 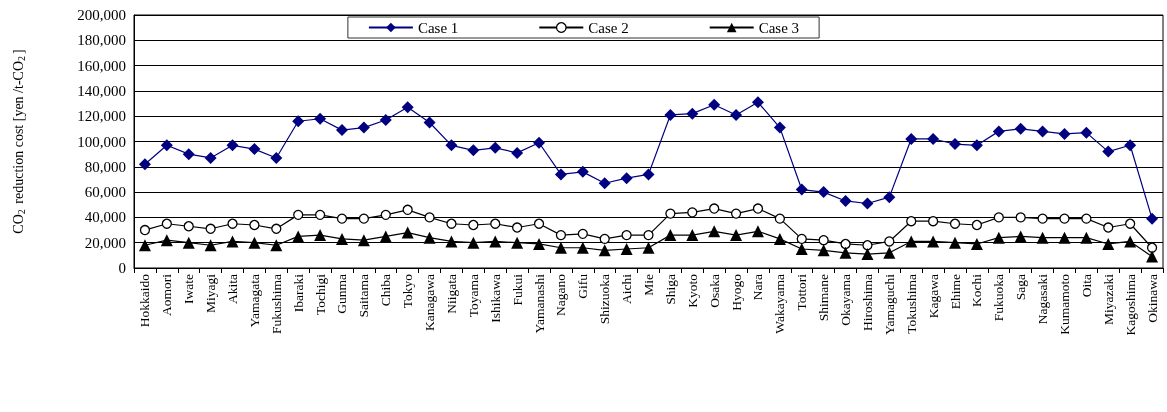 What do you see at coordinates (495, 298) in the screenshot?
I see `x-tick-label: Ishikawa` at bounding box center [495, 298].